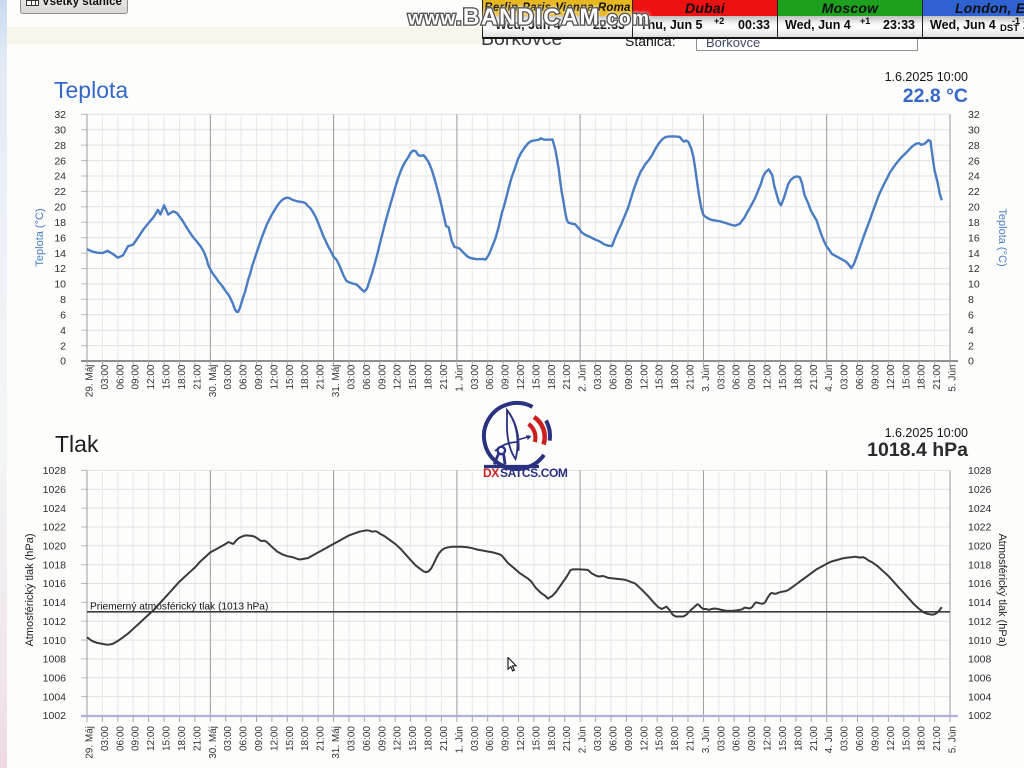 The image size is (1024, 768). Describe the element at coordinates (980, 622) in the screenshot. I see `svg-text: 1012` at that location.